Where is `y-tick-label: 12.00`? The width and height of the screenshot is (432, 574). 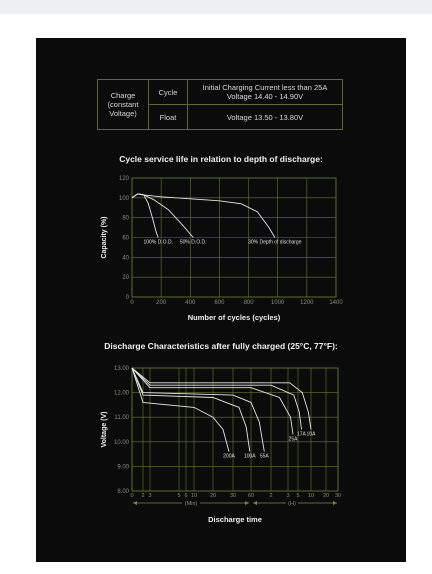 y-tick-label: 12.00 is located at coordinates (122, 394).